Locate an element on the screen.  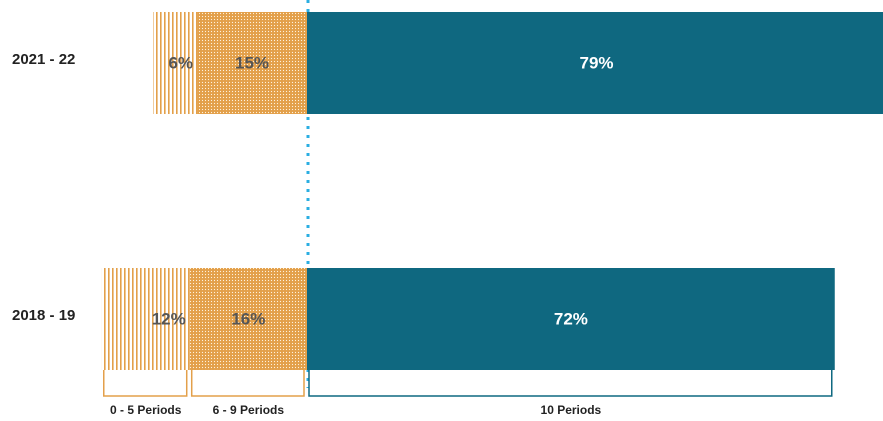
legend-label: 6 - 9 Periods is located at coordinates (249, 410).